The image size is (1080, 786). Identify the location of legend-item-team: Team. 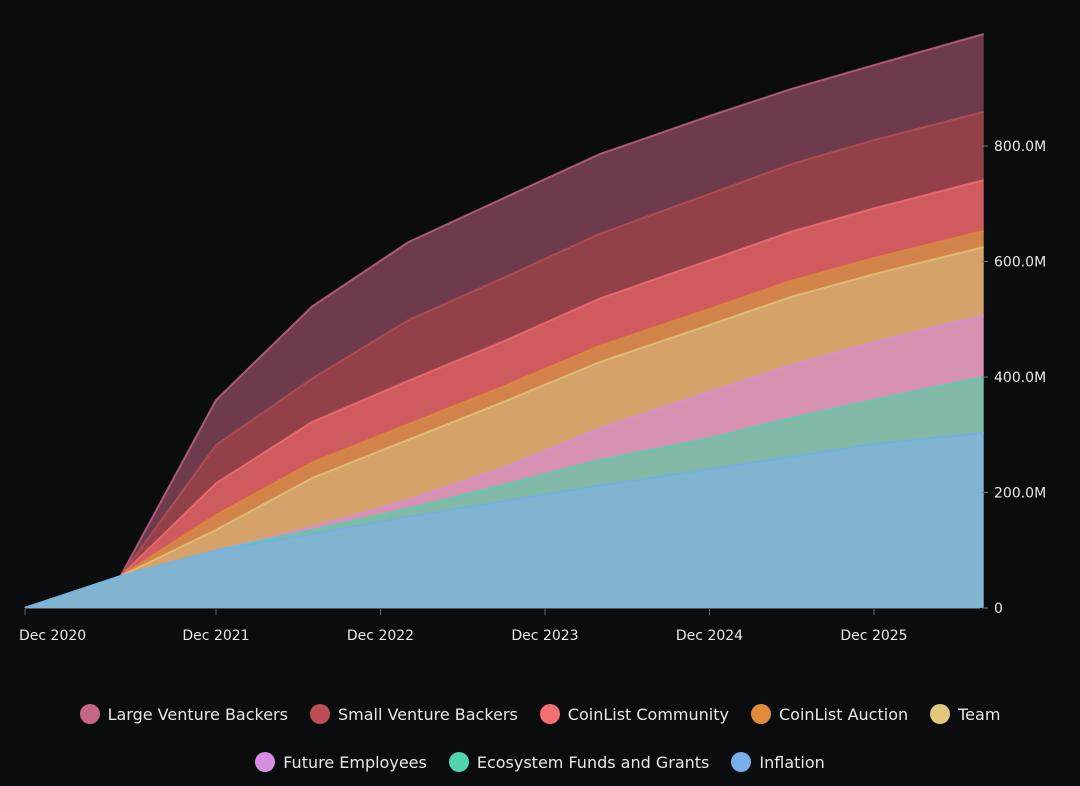
(965, 714).